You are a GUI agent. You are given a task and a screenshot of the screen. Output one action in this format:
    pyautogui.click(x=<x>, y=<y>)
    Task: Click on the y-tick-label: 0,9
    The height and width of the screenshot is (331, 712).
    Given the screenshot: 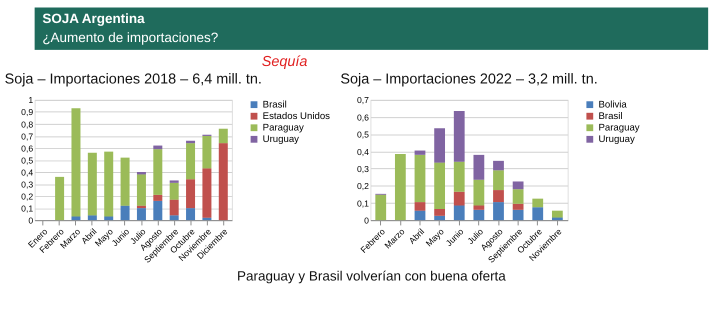 What is the action you would take?
    pyautogui.click(x=27, y=112)
    